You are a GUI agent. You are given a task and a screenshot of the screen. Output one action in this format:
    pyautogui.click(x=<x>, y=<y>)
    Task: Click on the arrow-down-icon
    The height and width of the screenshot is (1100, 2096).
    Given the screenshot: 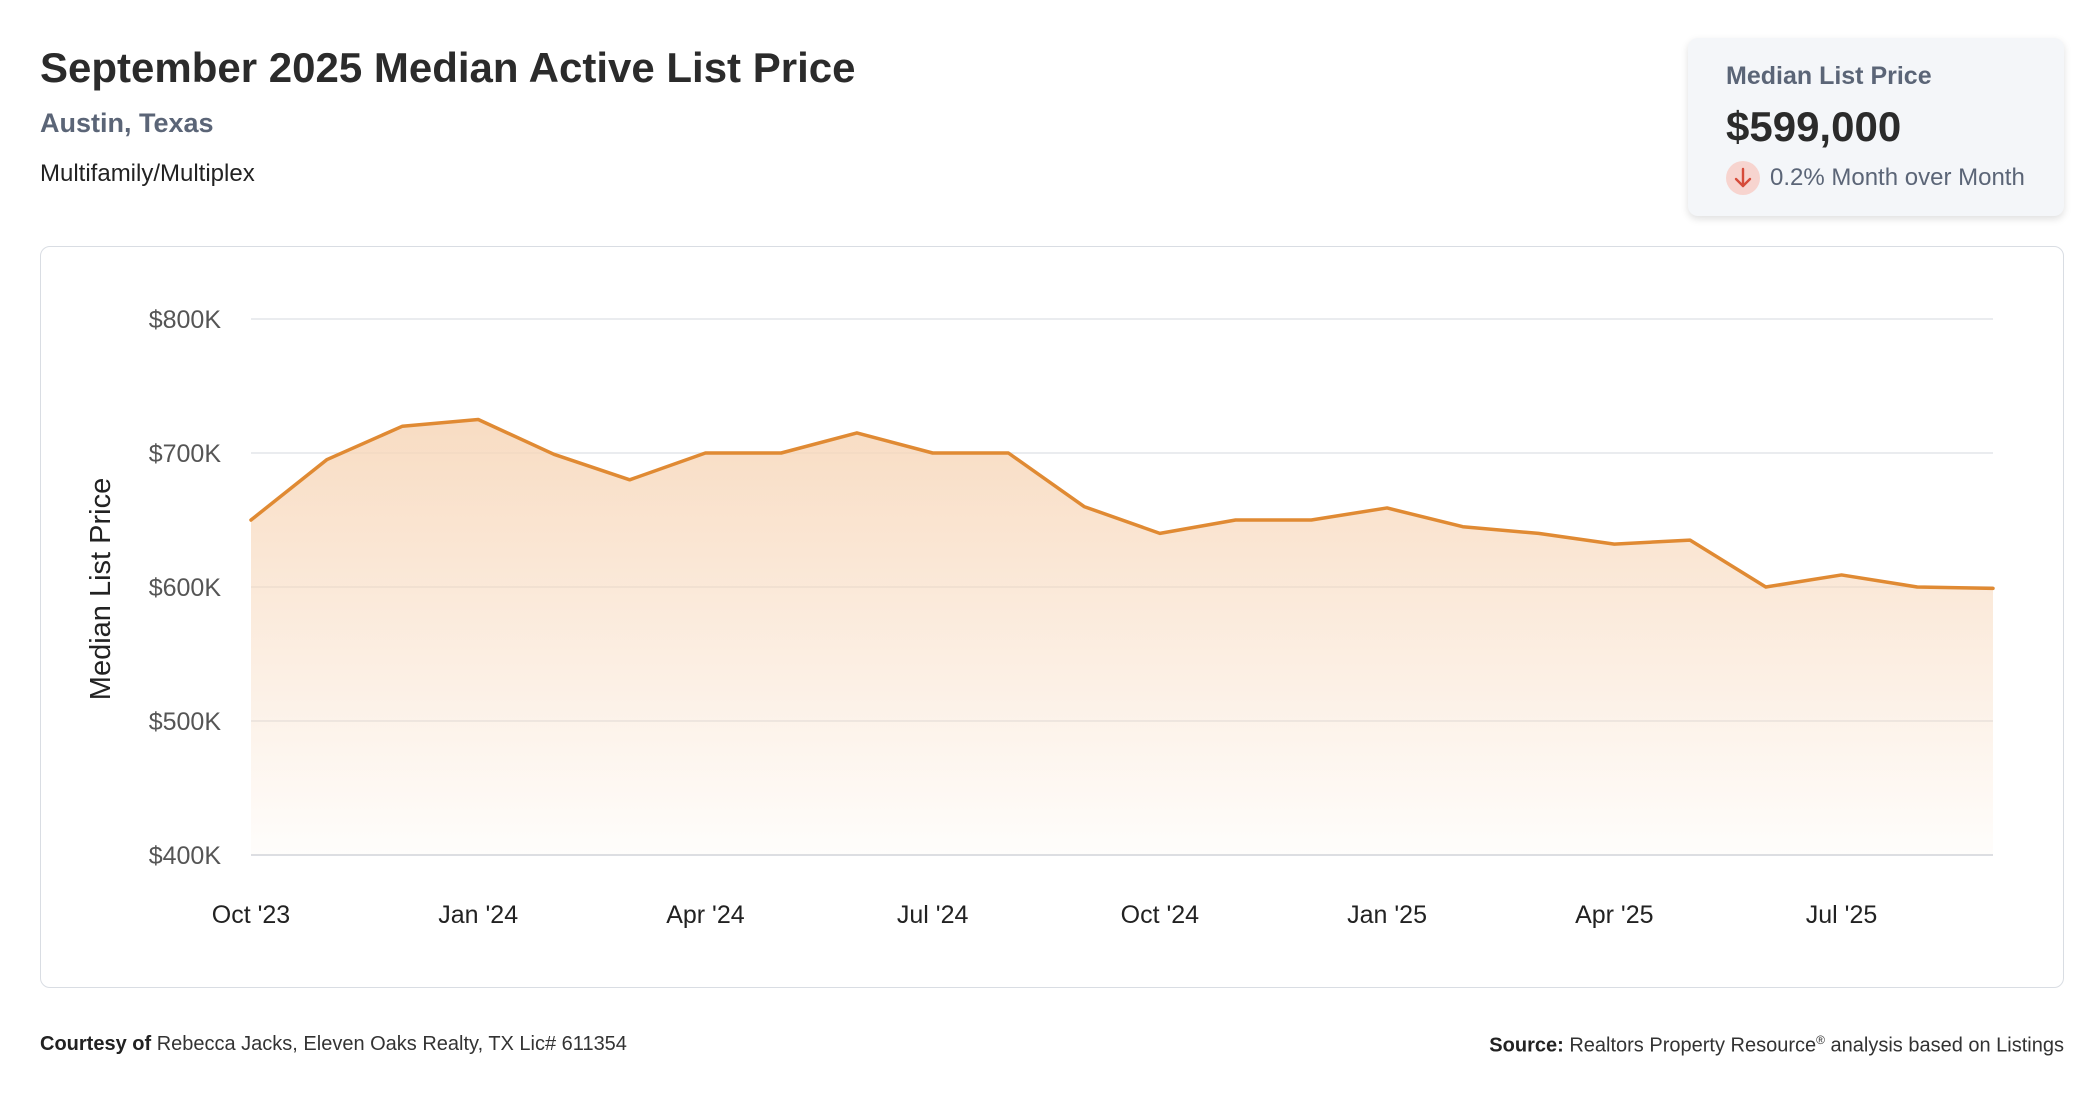 What is the action you would take?
    pyautogui.click(x=1743, y=178)
    